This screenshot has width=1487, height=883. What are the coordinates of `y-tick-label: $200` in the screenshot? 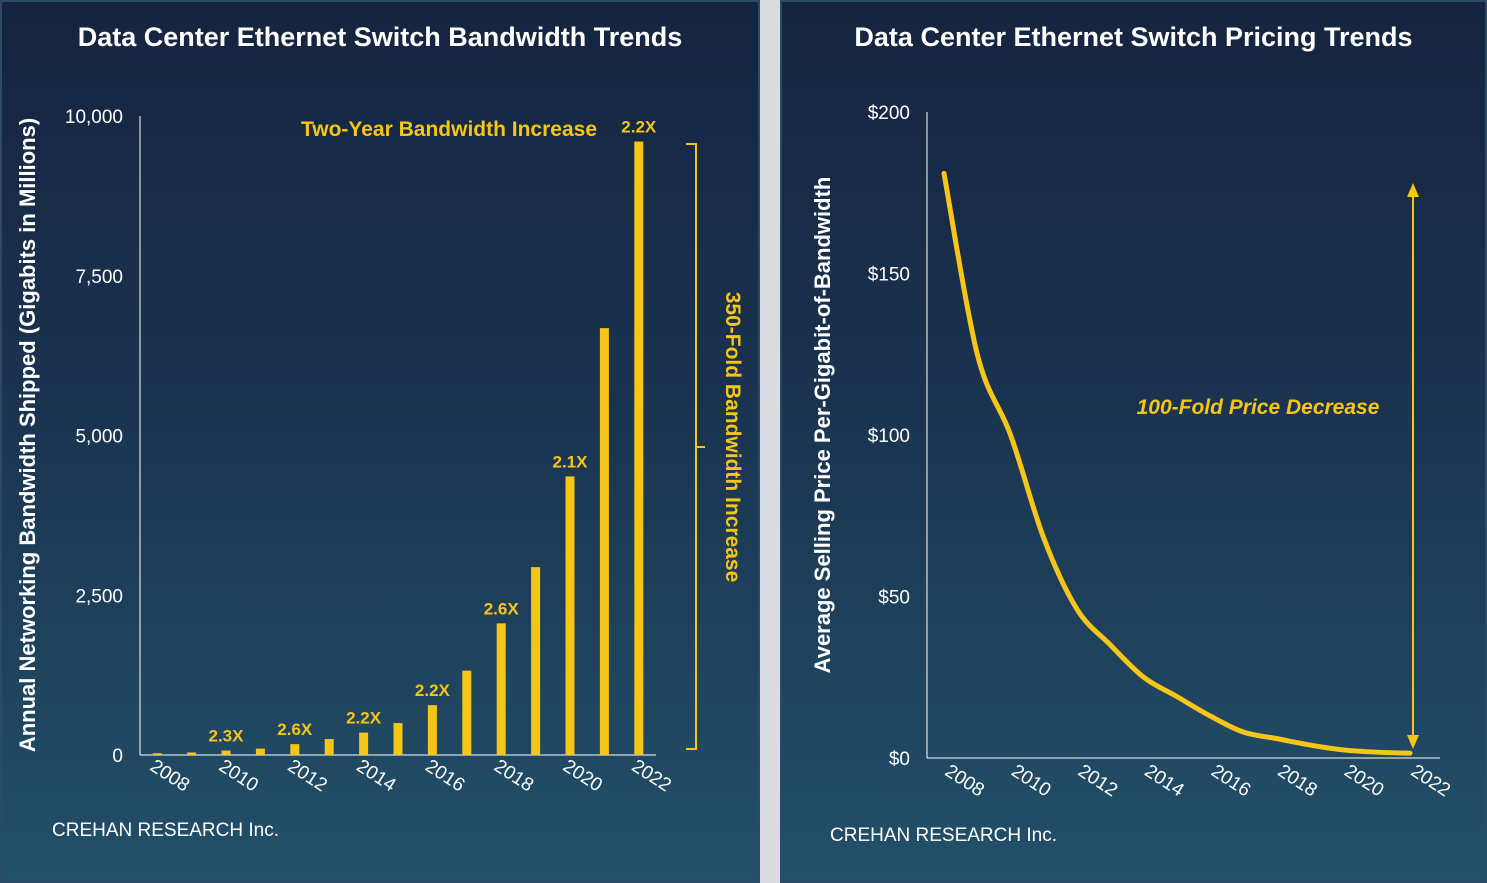 It's located at (889, 113).